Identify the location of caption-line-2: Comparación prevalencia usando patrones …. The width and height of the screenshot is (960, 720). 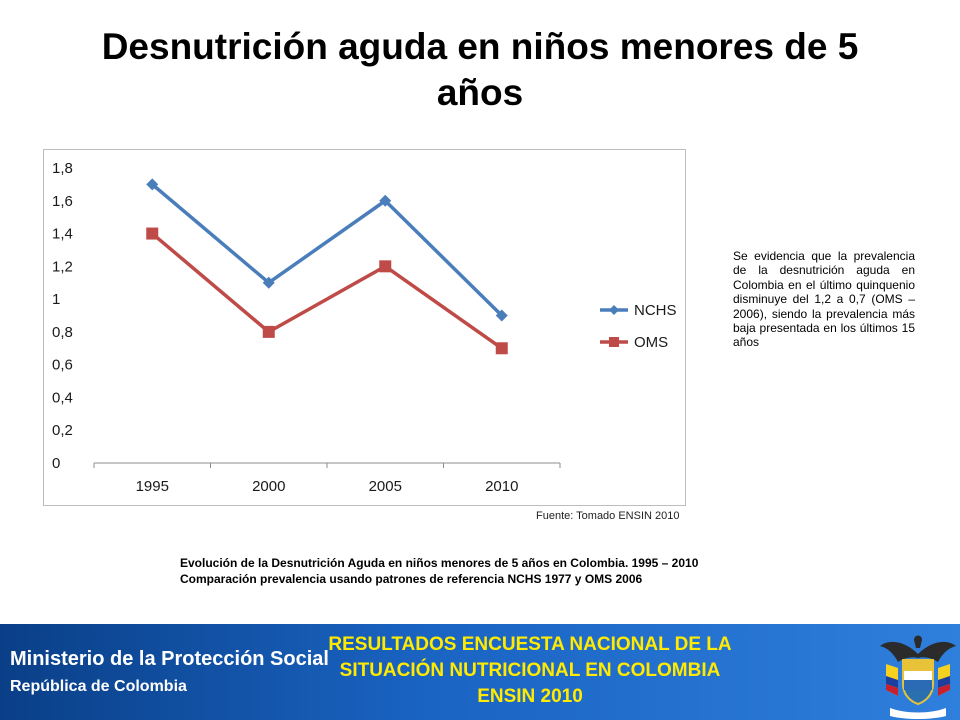
(411, 578).